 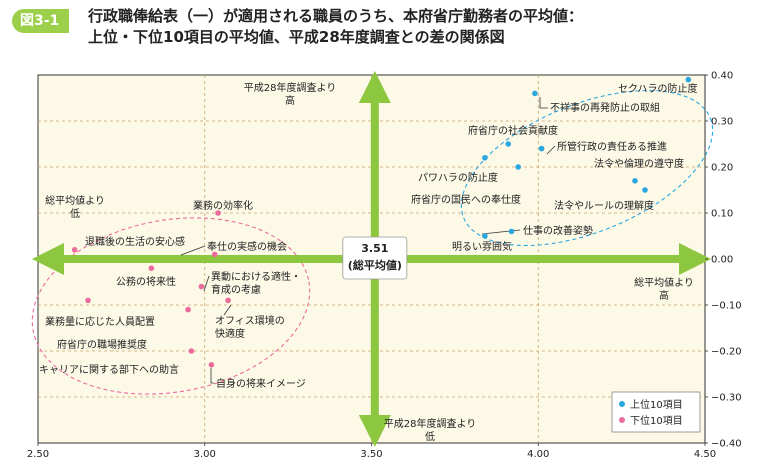 I want to click on legend-entry-bottom10: 下位10項目, so click(x=656, y=420).